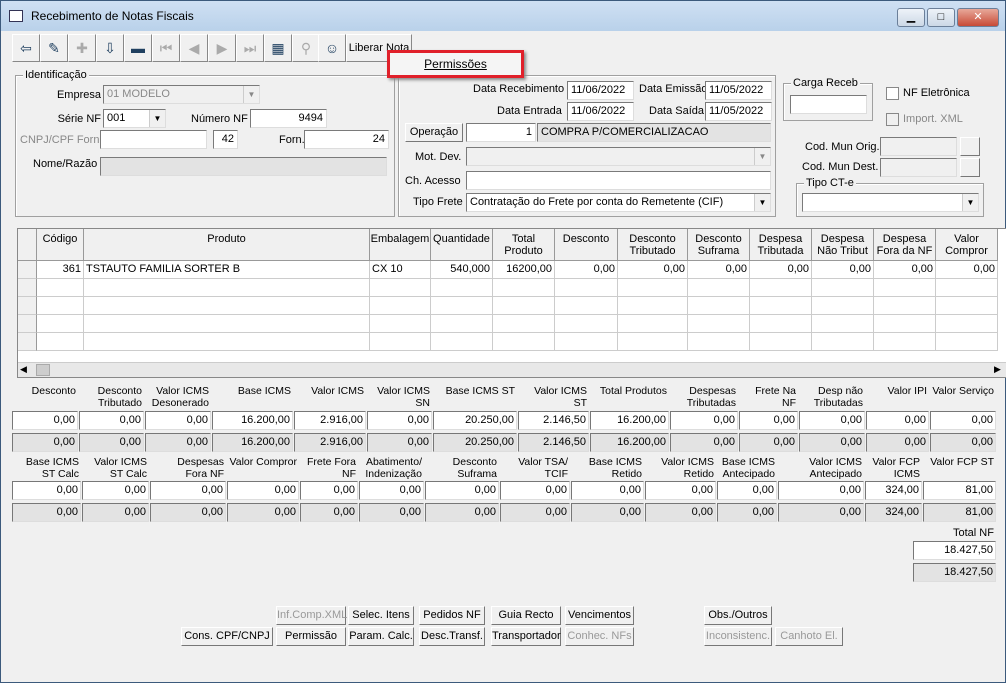 This screenshot has height=683, width=1006. What do you see at coordinates (959, 490) in the screenshot?
I see `totals2-value: 81,00` at bounding box center [959, 490].